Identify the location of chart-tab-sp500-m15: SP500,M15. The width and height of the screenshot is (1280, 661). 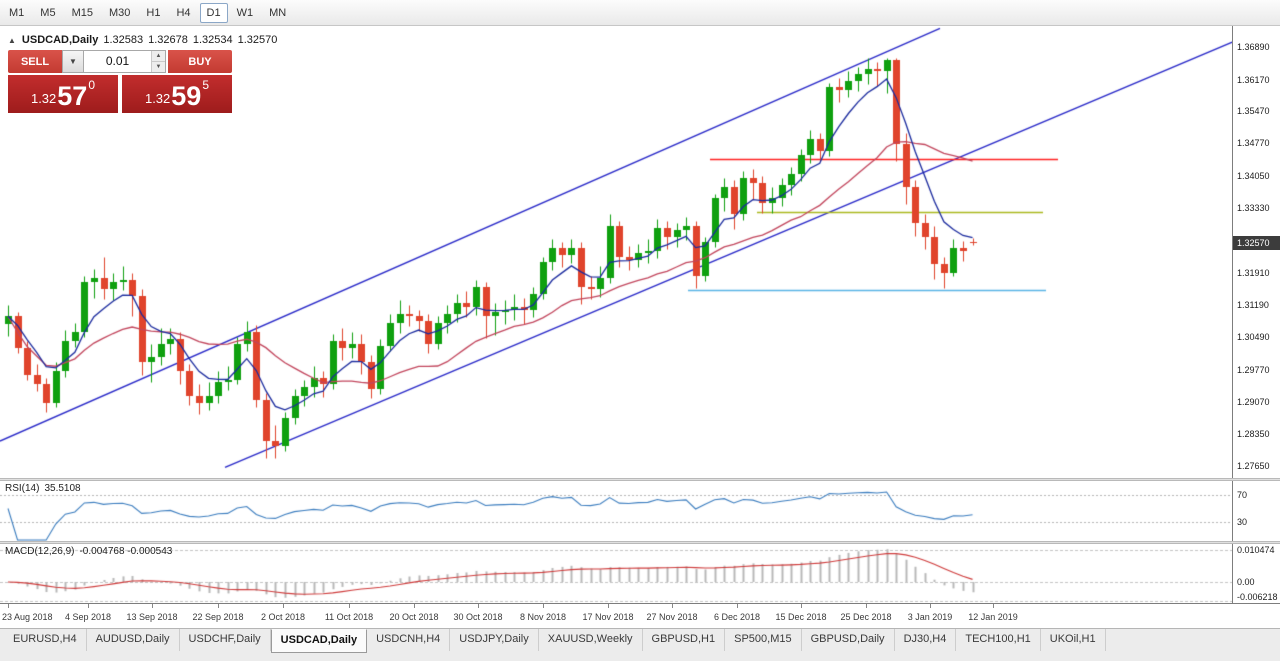
(763, 640).